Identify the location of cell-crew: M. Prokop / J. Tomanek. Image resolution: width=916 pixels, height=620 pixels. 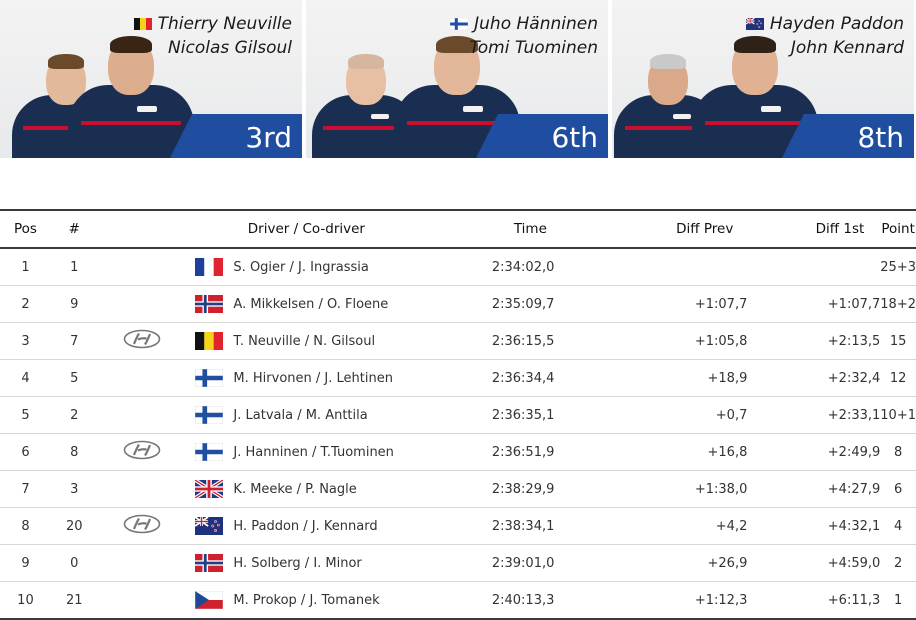
(361, 600).